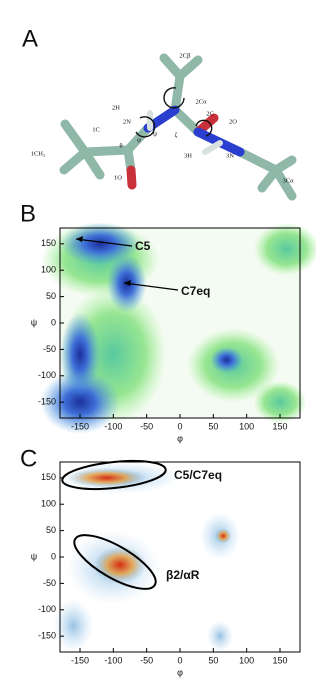 Image resolution: width=320 pixels, height=684 pixels. I want to click on atom-label: ψ, so click(155, 133).